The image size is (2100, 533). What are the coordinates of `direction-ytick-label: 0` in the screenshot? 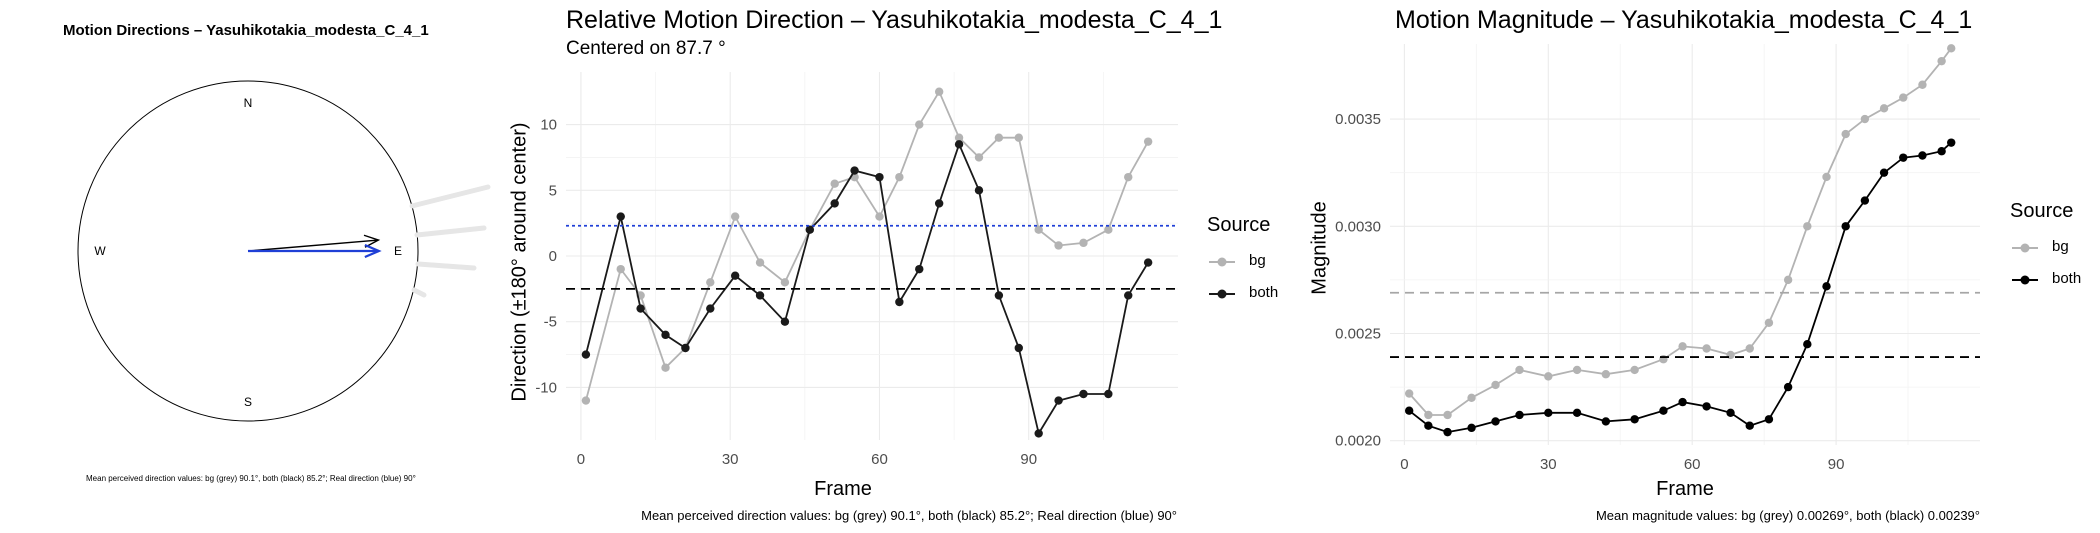 It's located at (553, 256).